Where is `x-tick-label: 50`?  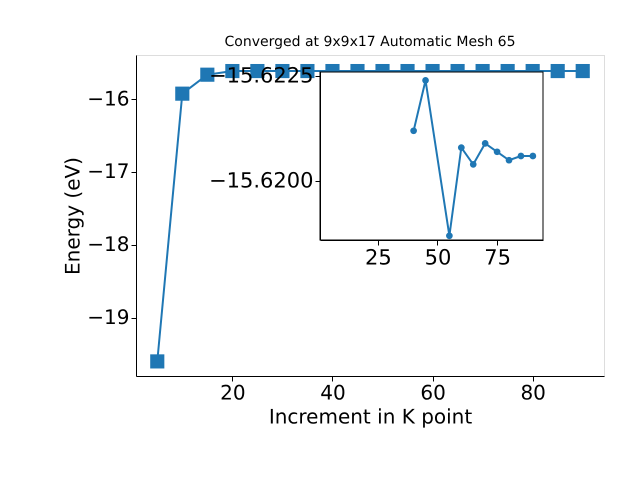 x-tick-label: 50 is located at coordinates (438, 258).